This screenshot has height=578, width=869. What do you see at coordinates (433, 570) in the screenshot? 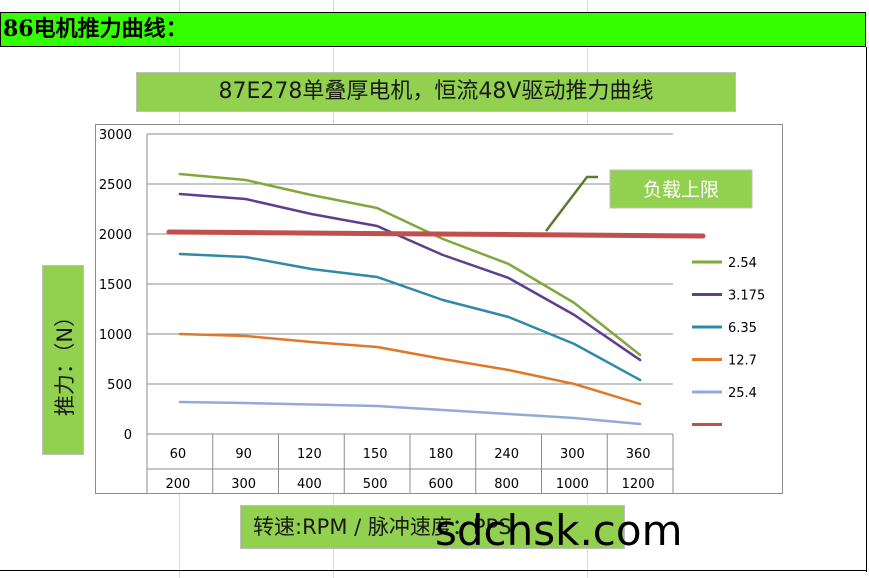
I see `sheet-border-bottom` at bounding box center [433, 570].